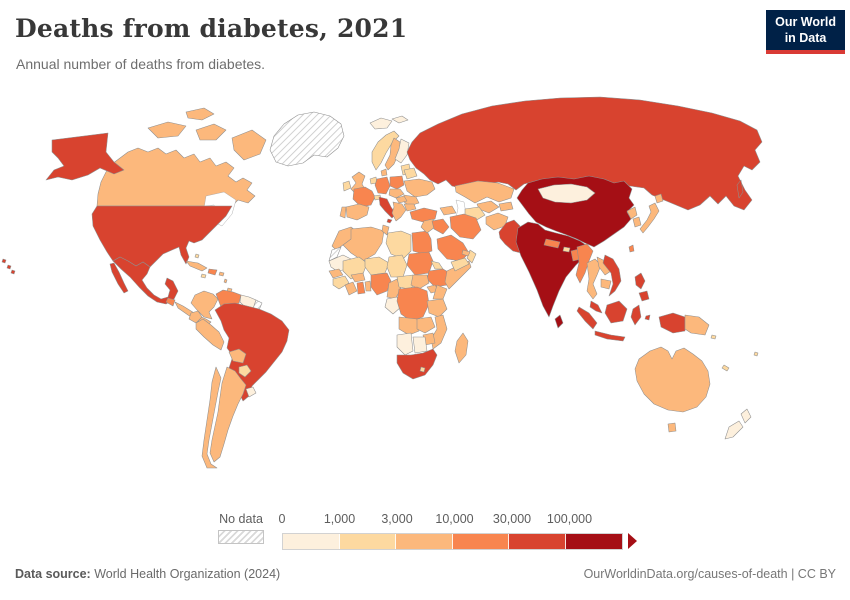 The height and width of the screenshot is (600, 850). I want to click on country-papua-new-guinea, so click(697, 325).